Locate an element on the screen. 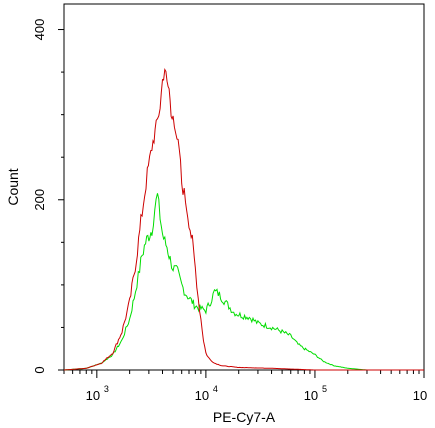 Image resolution: width=435 pixels, height=428 pixels. y-axis-label: Count is located at coordinates (13, 186).